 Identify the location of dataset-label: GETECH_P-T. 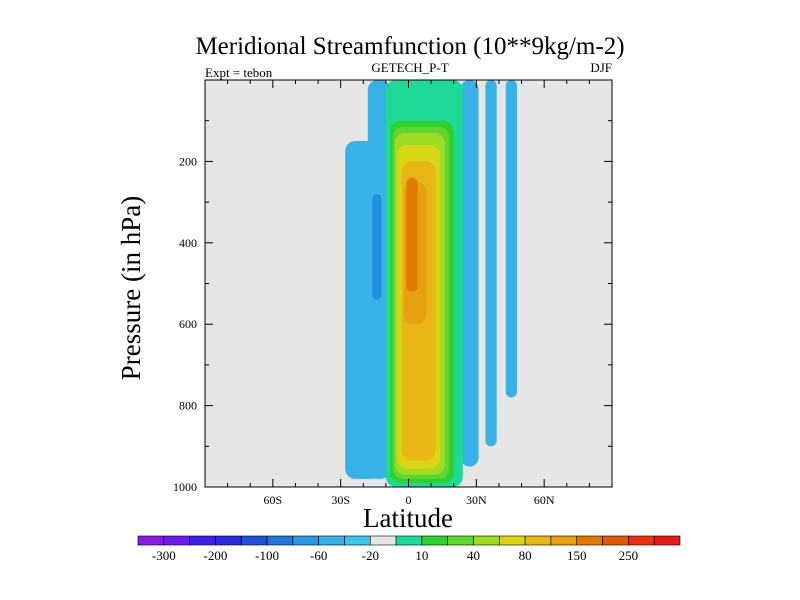
(409, 67).